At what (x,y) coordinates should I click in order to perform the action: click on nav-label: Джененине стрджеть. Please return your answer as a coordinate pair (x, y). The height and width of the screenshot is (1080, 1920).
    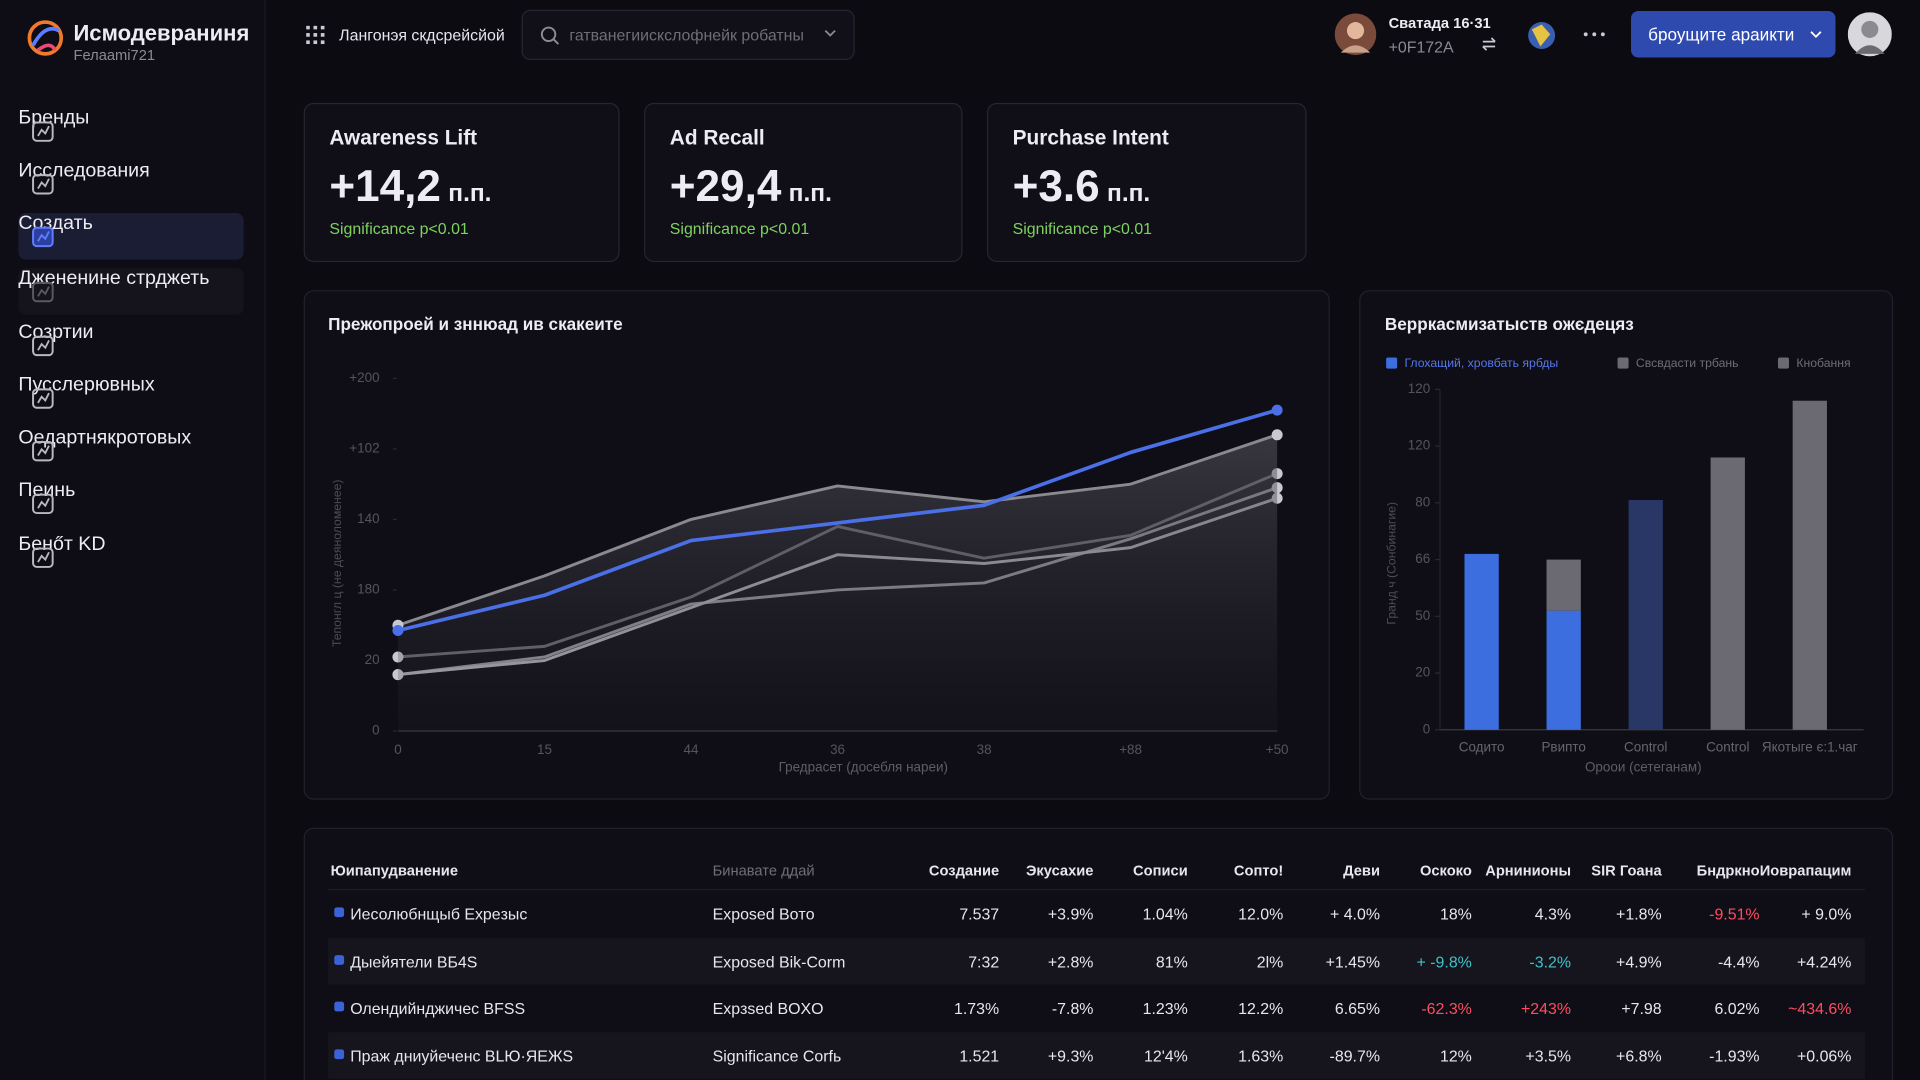
    Looking at the image, I should click on (114, 278).